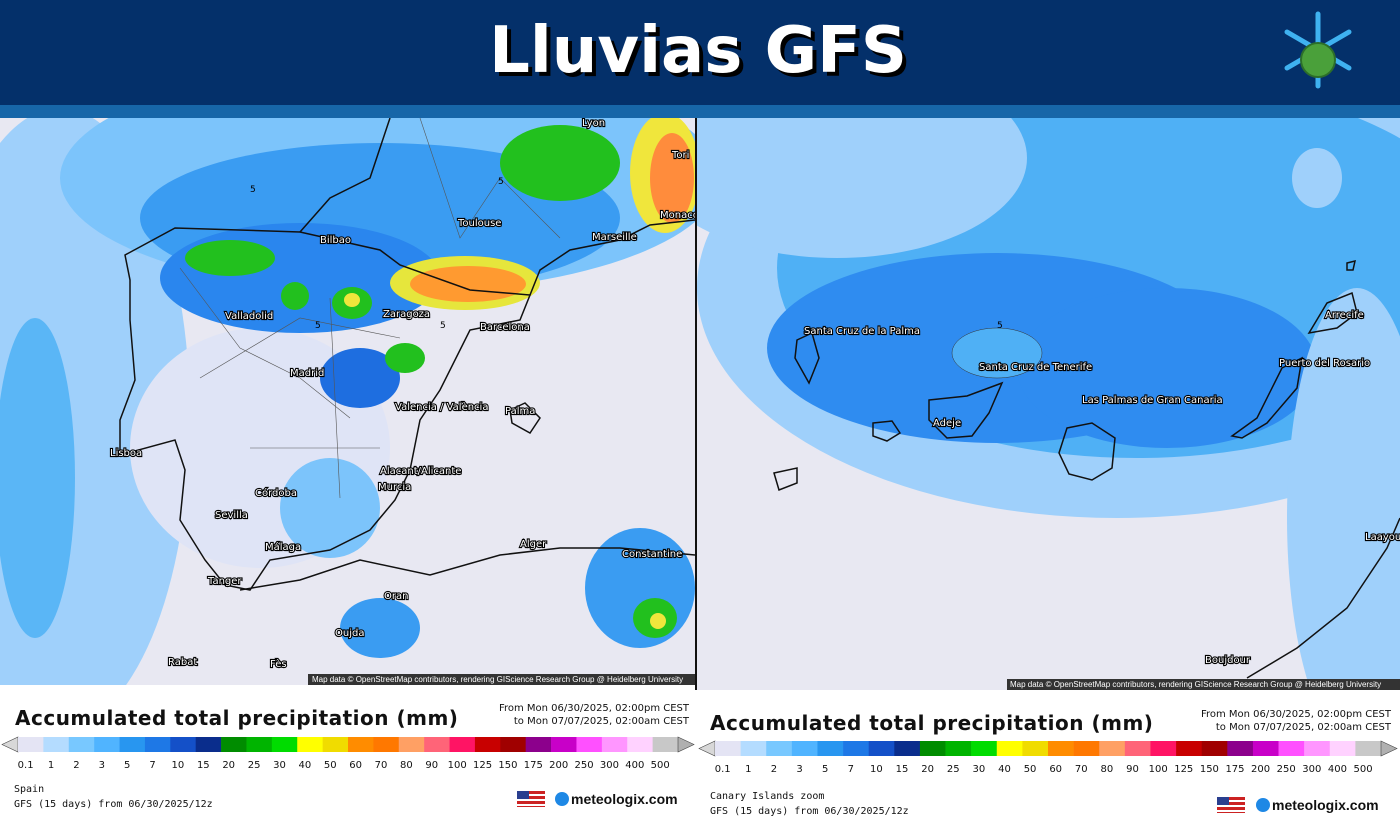 The height and width of the screenshot is (817, 1400). Describe the element at coordinates (947, 423) in the screenshot. I see `city-label: Adeje` at that location.